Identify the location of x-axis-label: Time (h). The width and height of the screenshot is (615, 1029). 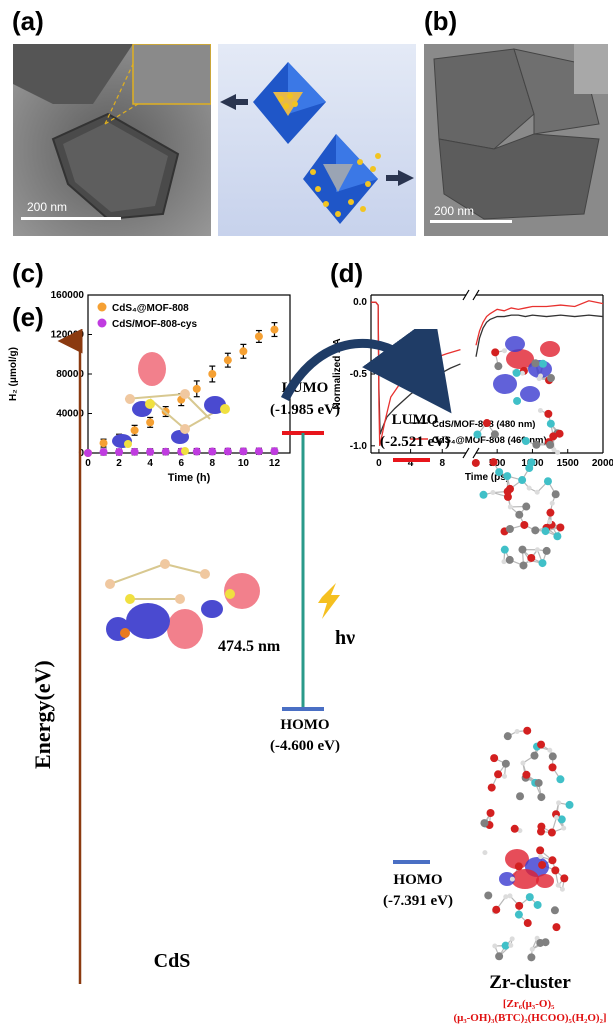
(189, 478).